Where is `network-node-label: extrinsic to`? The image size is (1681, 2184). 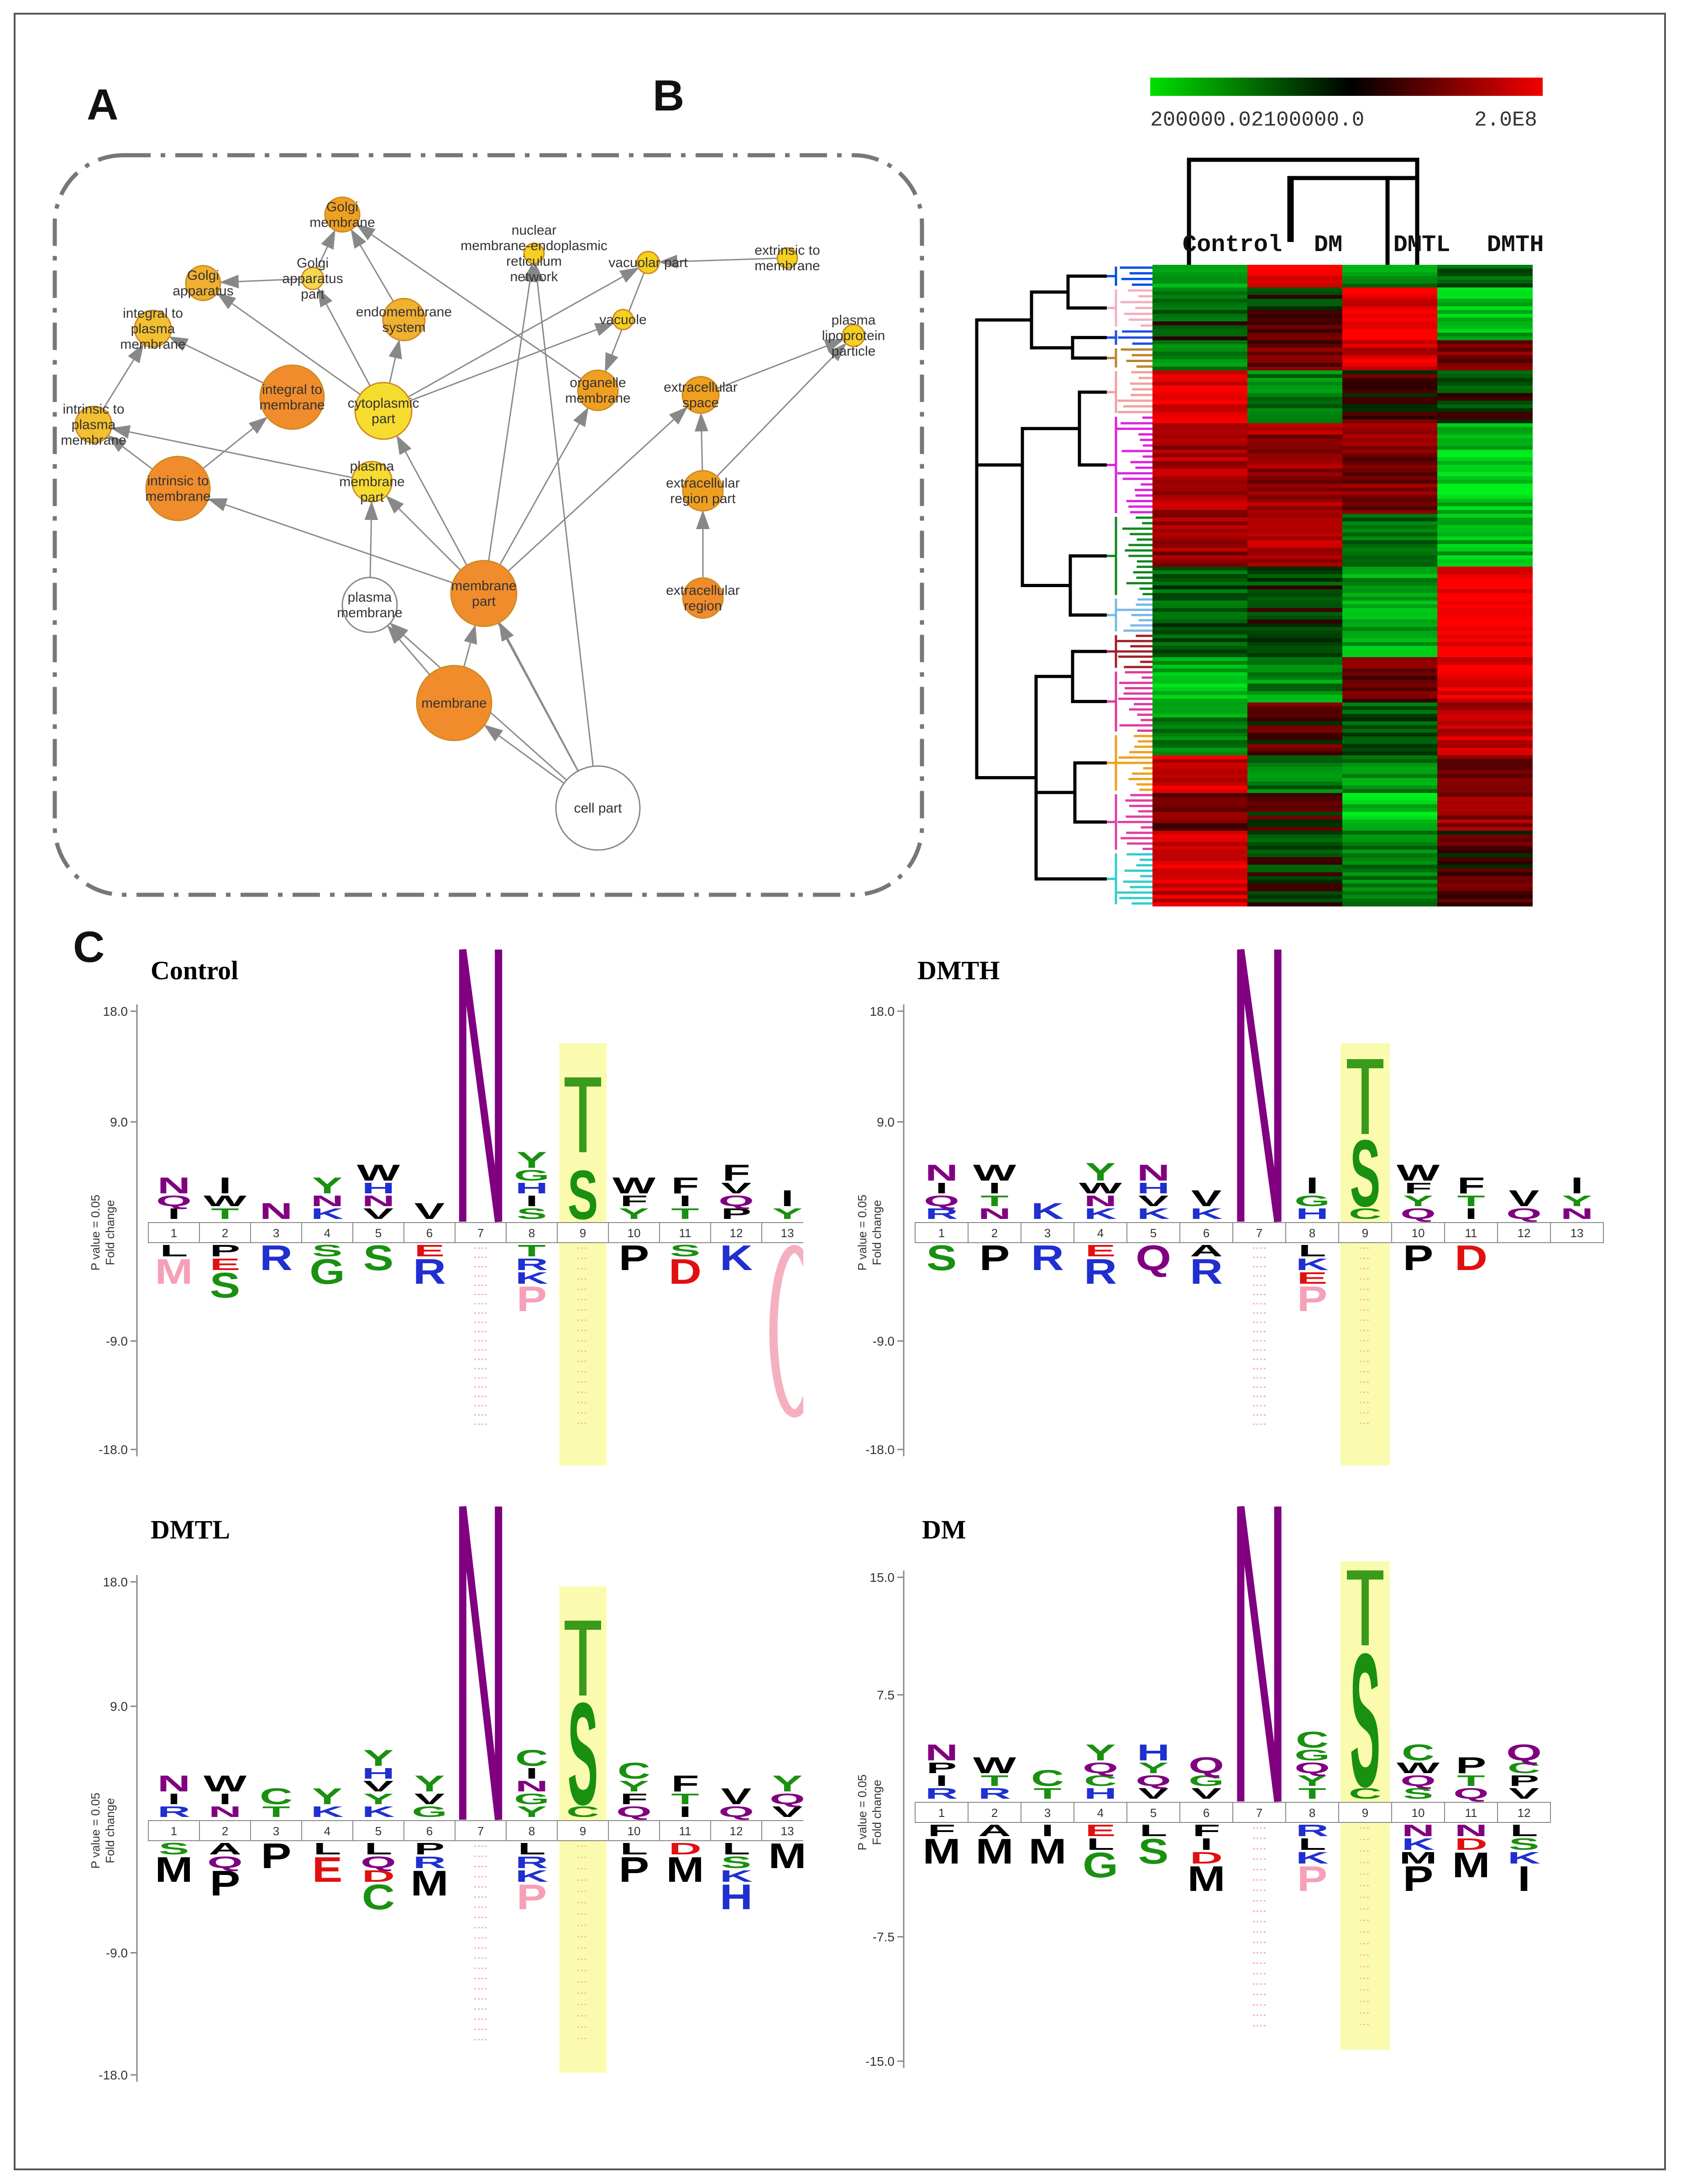 network-node-label: extrinsic to is located at coordinates (787, 251).